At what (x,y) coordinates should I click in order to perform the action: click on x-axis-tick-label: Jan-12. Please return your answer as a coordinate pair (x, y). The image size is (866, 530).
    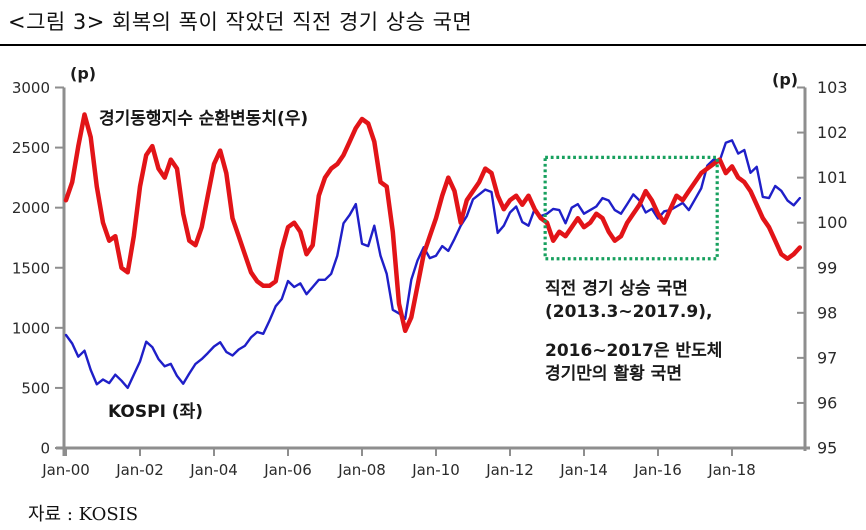
    Looking at the image, I should click on (509, 470).